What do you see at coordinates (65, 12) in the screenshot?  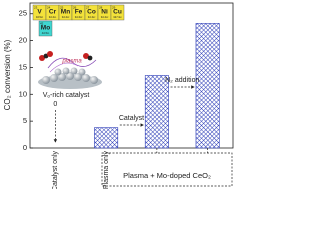 I see `element-symbol: Mn` at bounding box center [65, 12].